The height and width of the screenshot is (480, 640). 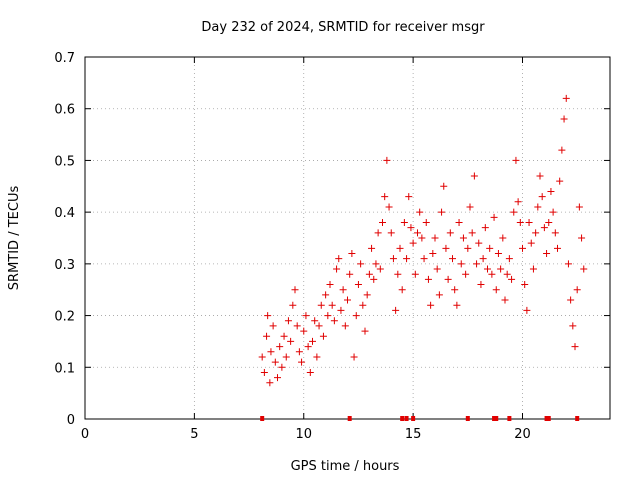 What do you see at coordinates (71, 420) in the screenshot?
I see `y-tick-label: 0` at bounding box center [71, 420].